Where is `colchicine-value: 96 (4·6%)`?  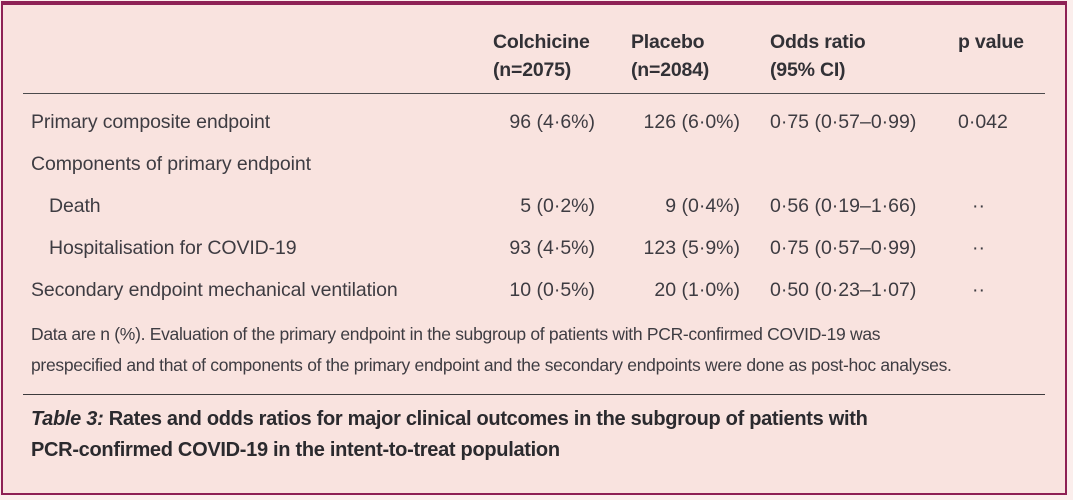 colchicine-value: 96 (4·6%) is located at coordinates (552, 121).